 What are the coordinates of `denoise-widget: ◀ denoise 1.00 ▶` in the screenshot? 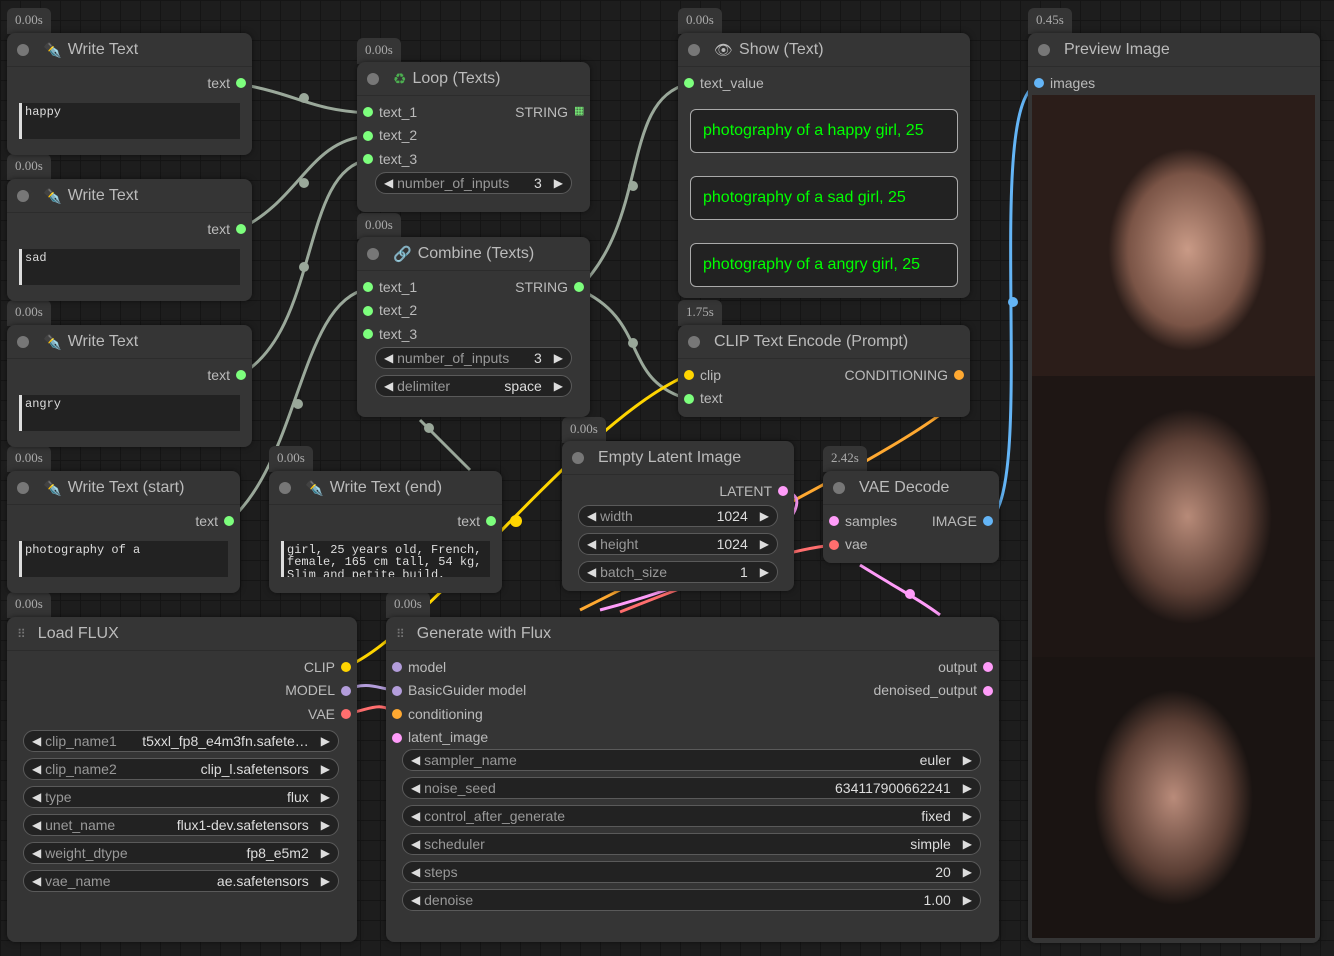 It's located at (691, 900).